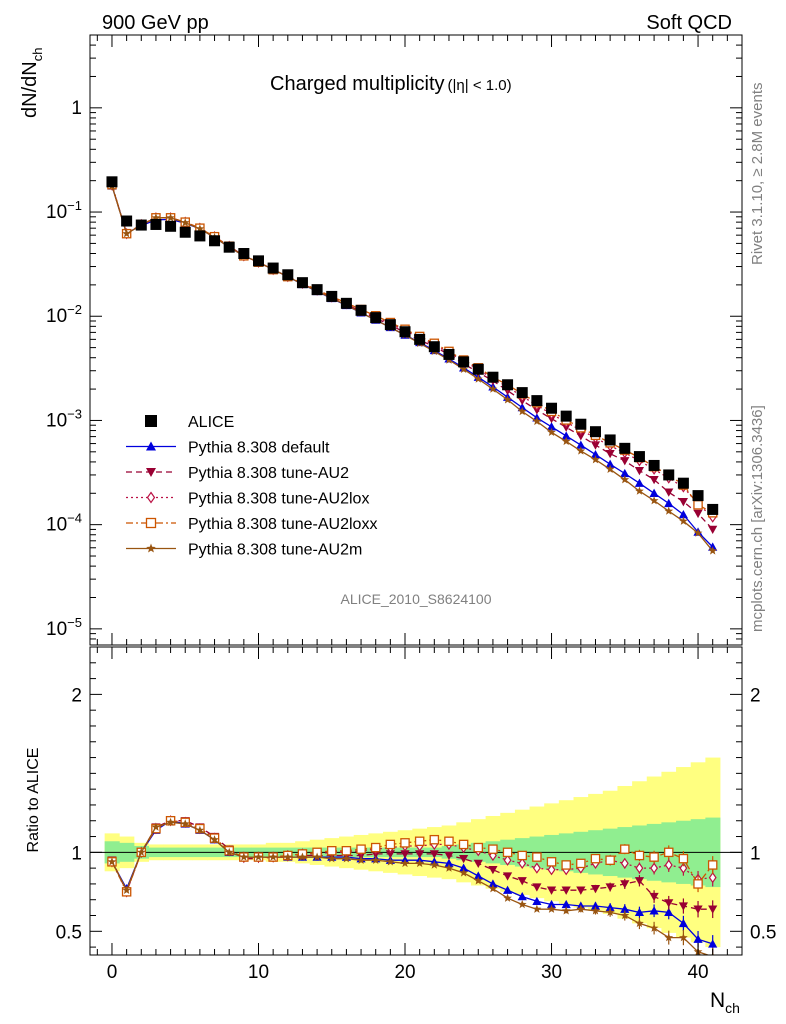  Describe the element at coordinates (112, 972) in the screenshot. I see `x-tick-label: 0` at that location.